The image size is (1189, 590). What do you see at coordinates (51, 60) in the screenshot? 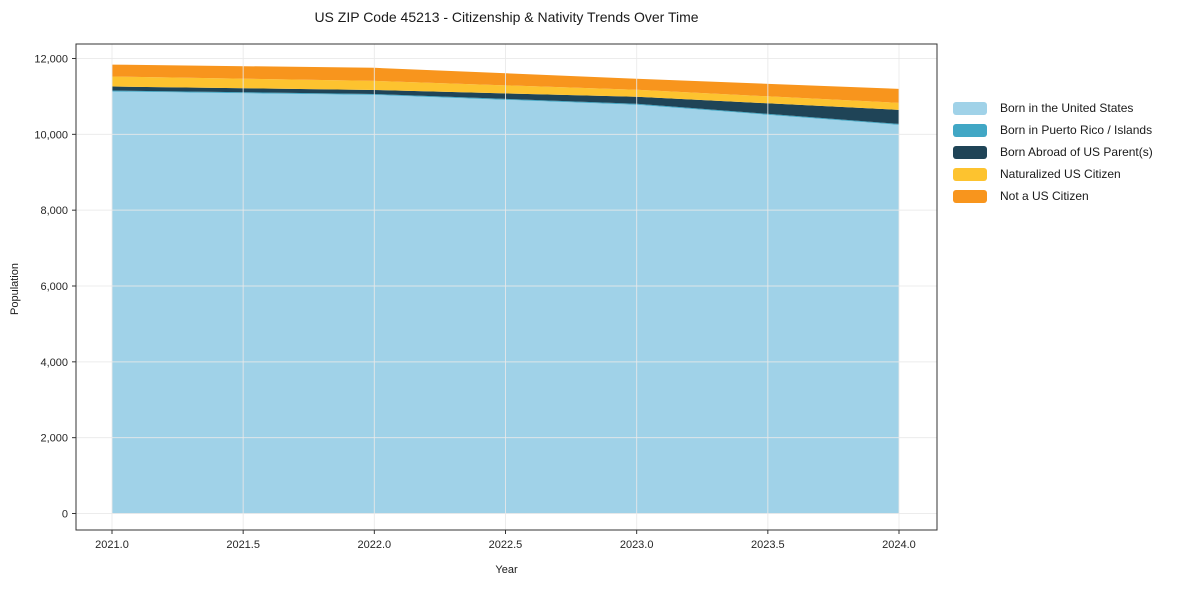
I see `y-tick-label: 12,000` at bounding box center [51, 60].